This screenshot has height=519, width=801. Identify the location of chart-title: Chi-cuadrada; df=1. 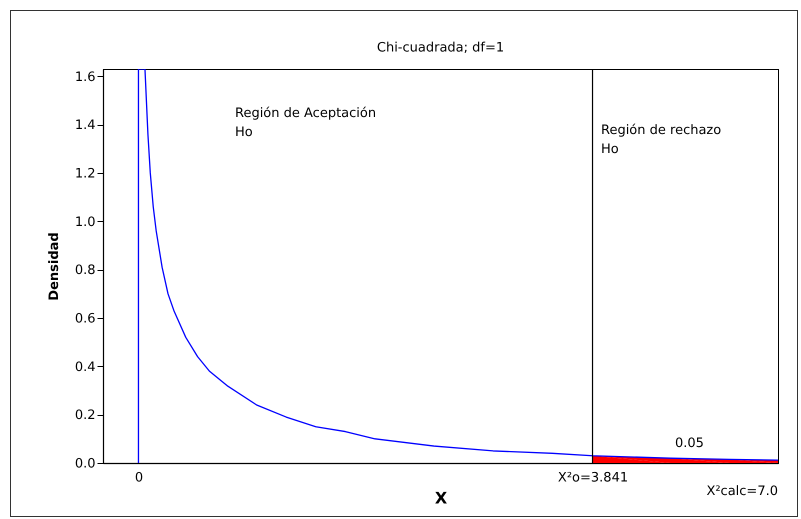
(440, 48).